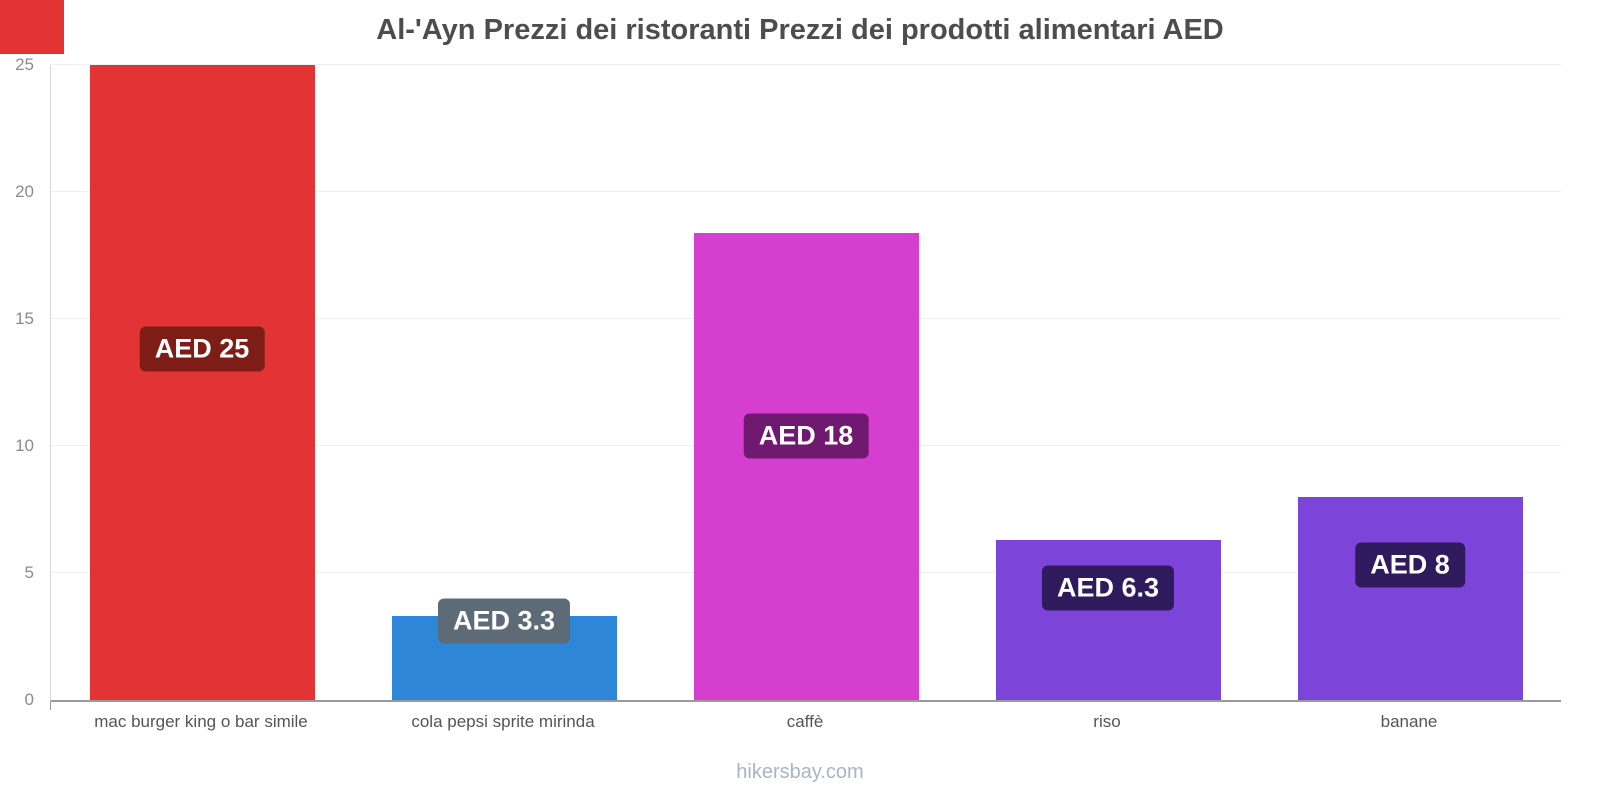  What do you see at coordinates (29, 572) in the screenshot?
I see `y-tick-label: 5` at bounding box center [29, 572].